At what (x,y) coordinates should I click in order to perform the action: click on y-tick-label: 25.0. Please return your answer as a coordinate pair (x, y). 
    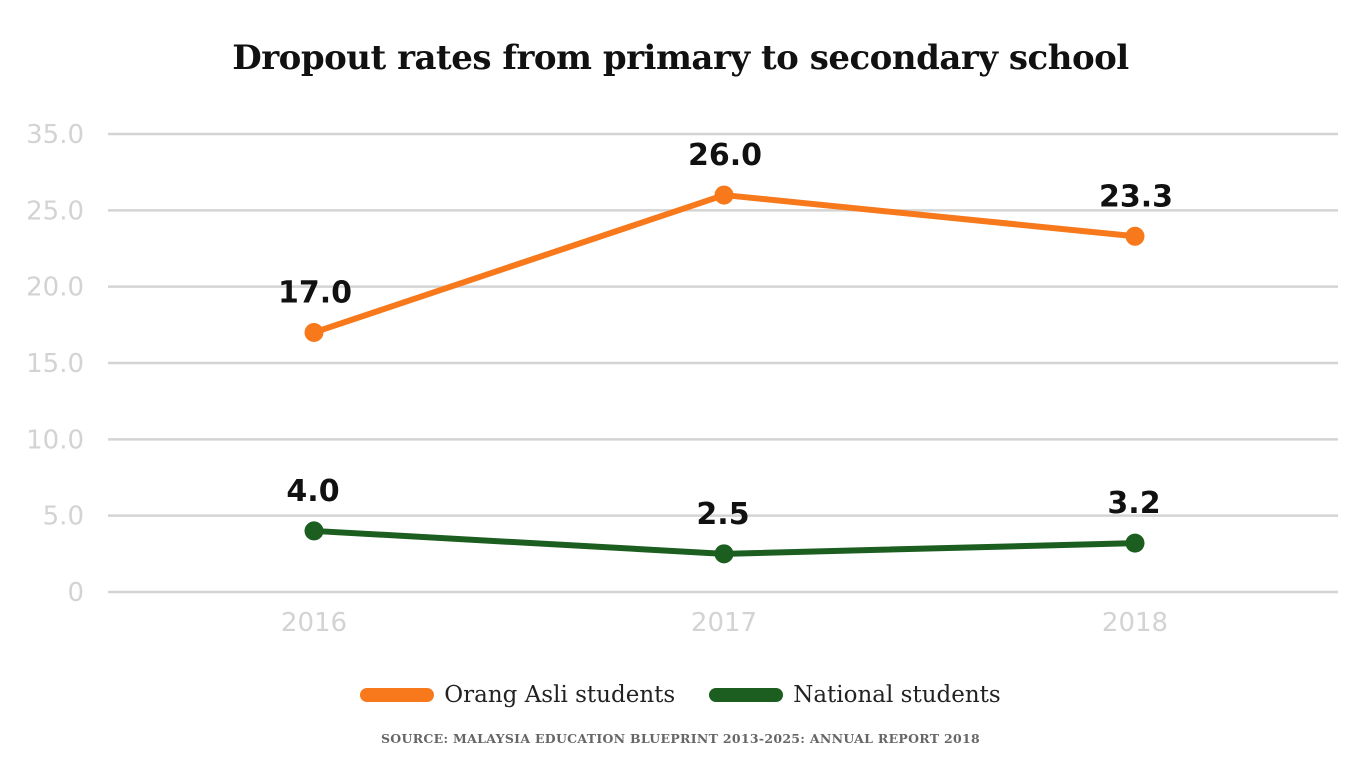
    Looking at the image, I should click on (55, 211).